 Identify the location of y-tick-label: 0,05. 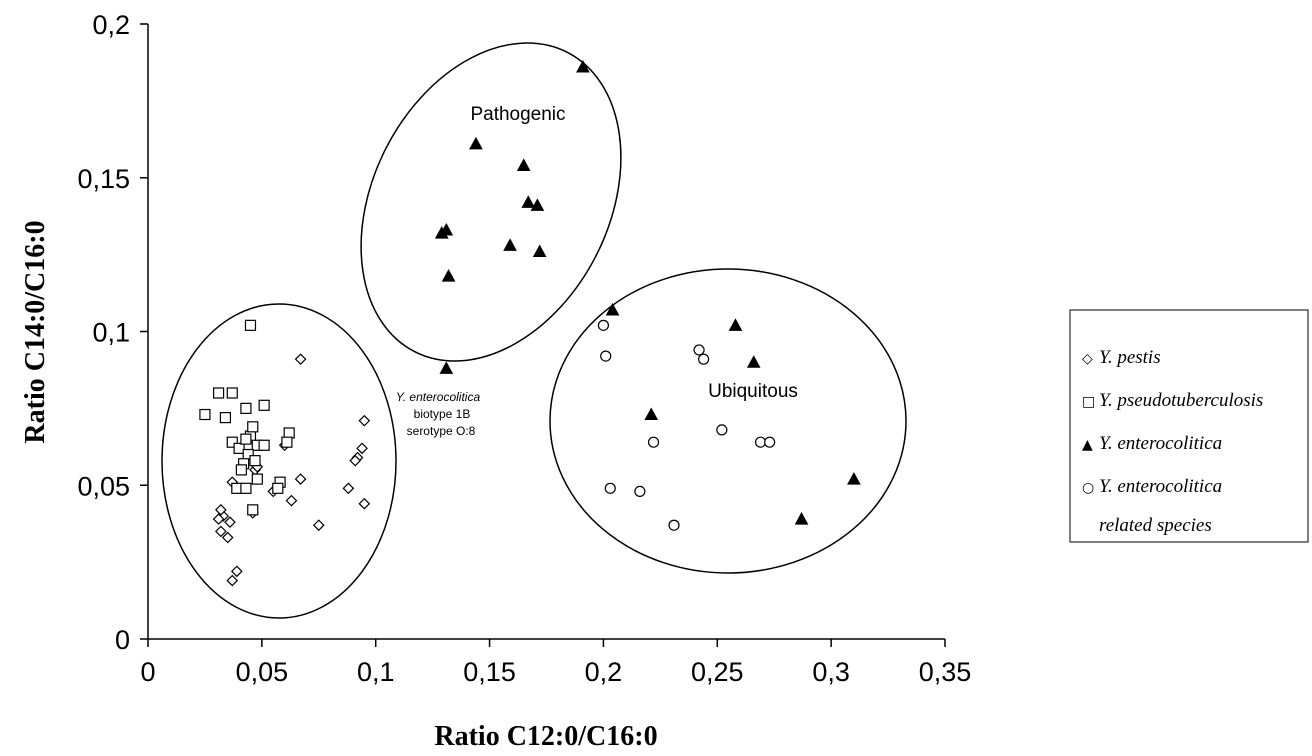
(103, 486).